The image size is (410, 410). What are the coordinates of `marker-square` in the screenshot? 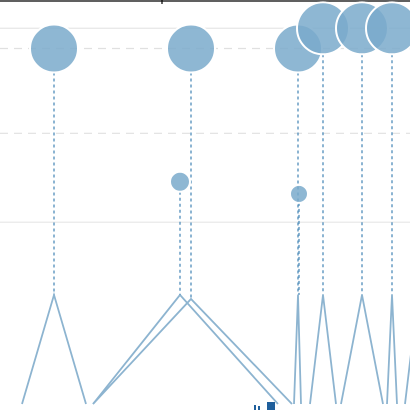 It's located at (271, 406).